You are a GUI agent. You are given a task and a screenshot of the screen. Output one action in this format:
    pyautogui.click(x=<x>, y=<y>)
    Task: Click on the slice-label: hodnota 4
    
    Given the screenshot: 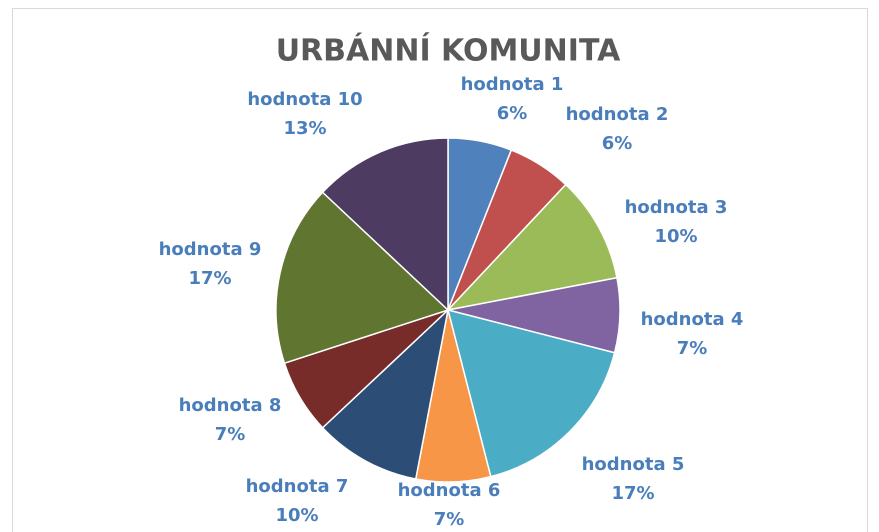 What is the action you would take?
    pyautogui.click(x=692, y=319)
    